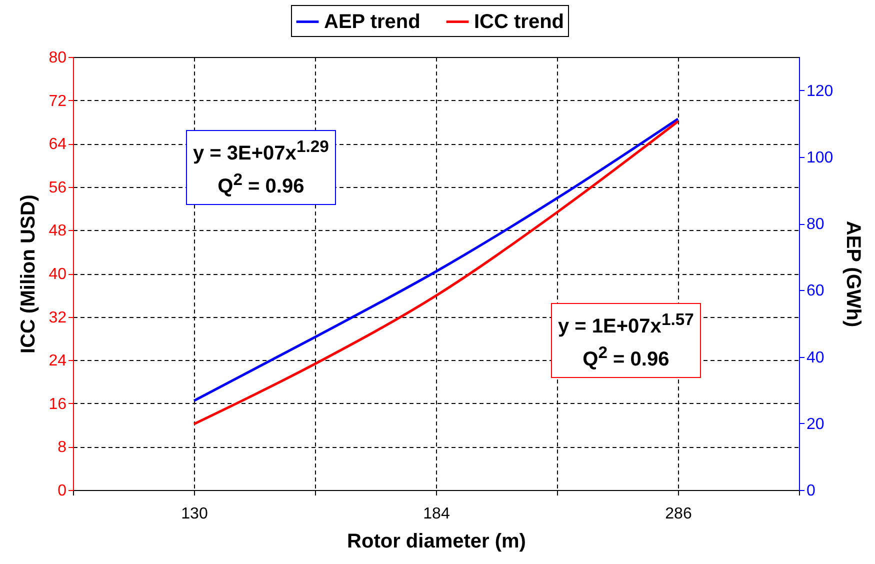  Describe the element at coordinates (57, 231) in the screenshot. I see `y-tick-label: 48` at that location.